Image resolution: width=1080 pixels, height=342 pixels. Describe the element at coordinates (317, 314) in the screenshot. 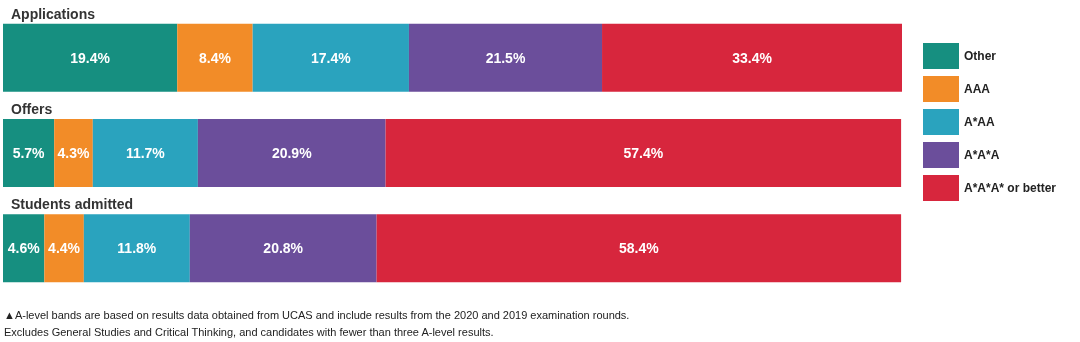

I see `text: ▲A-level bands are based on results data obtained from UCAS and include results from the 2020 and 2019 examination rounds.` at that location.